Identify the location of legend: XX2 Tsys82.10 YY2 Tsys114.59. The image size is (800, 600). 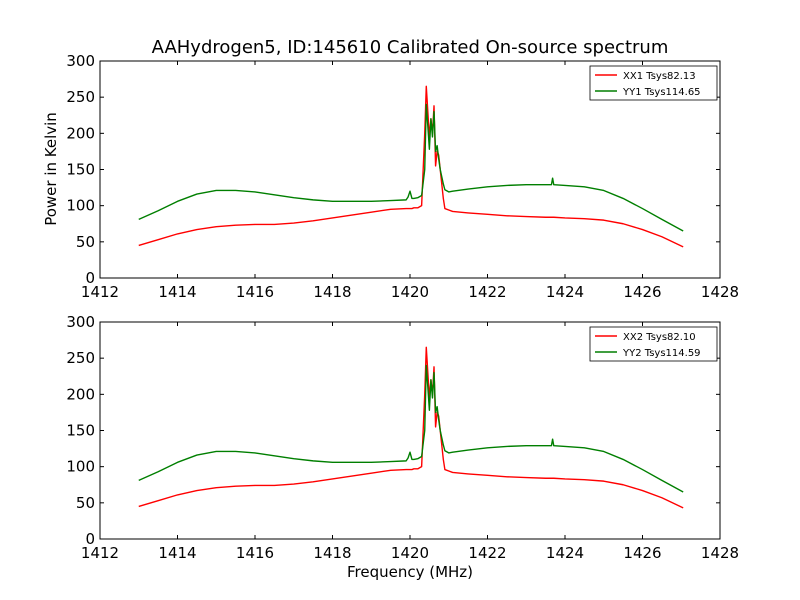
(653, 344).